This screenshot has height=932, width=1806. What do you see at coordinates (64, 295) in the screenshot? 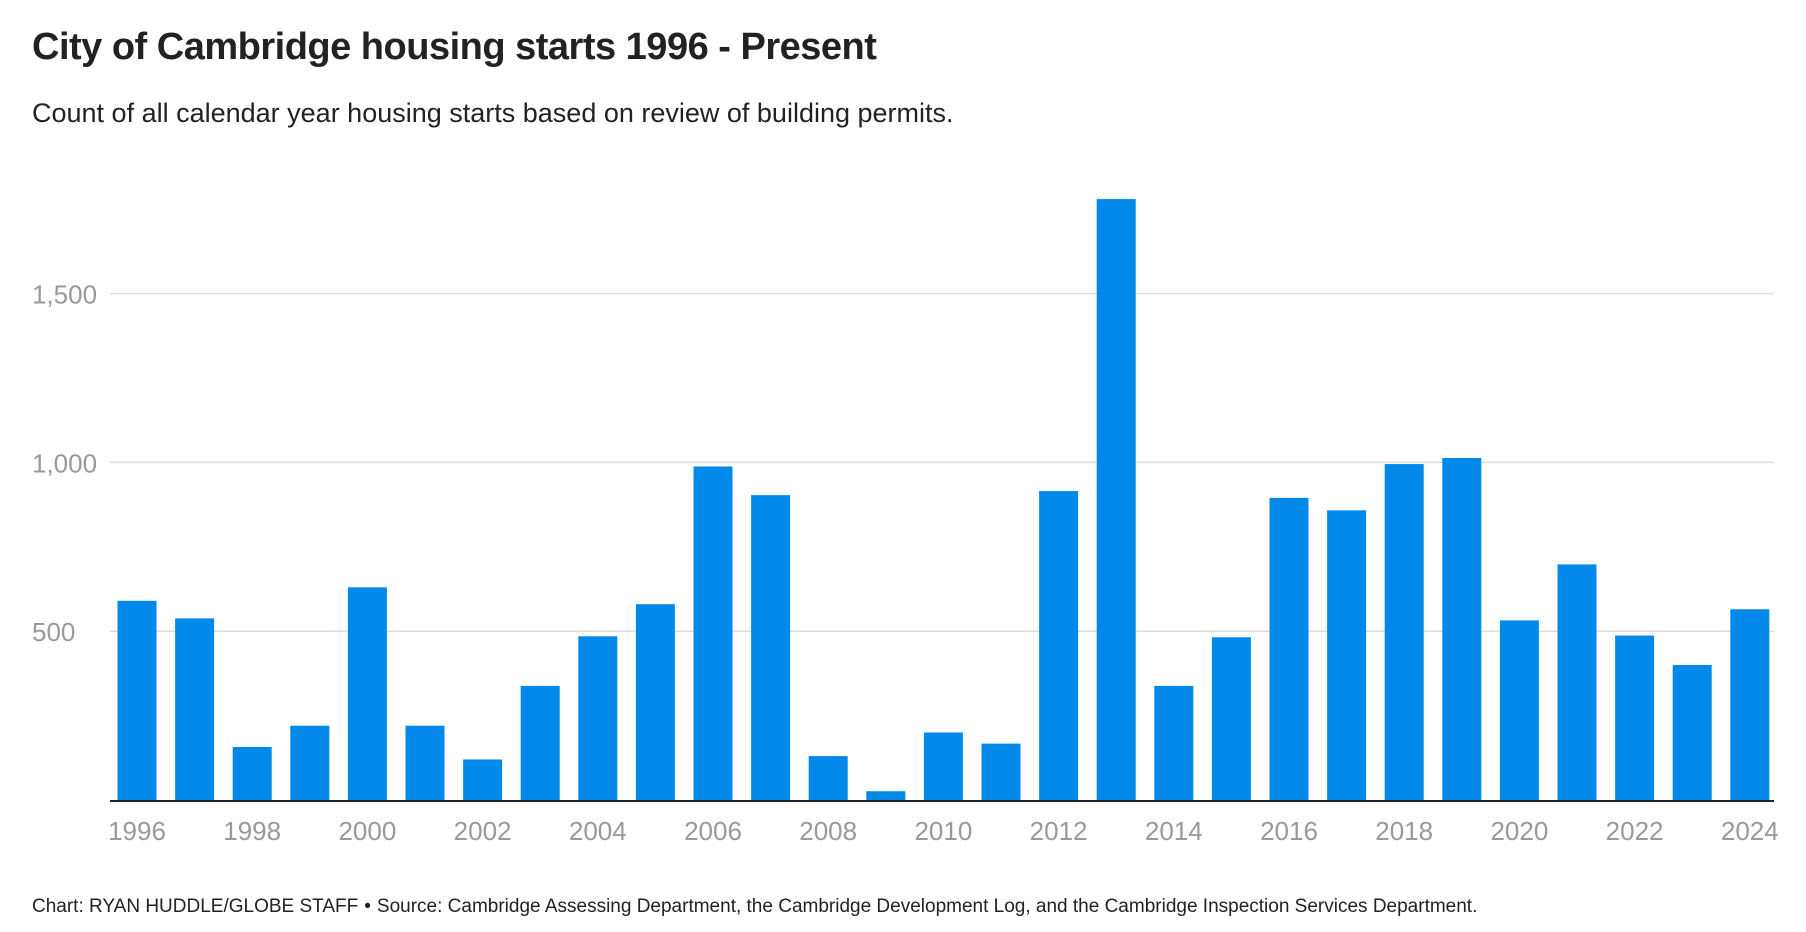
I see `y-tick-label: 1,500` at bounding box center [64, 295].